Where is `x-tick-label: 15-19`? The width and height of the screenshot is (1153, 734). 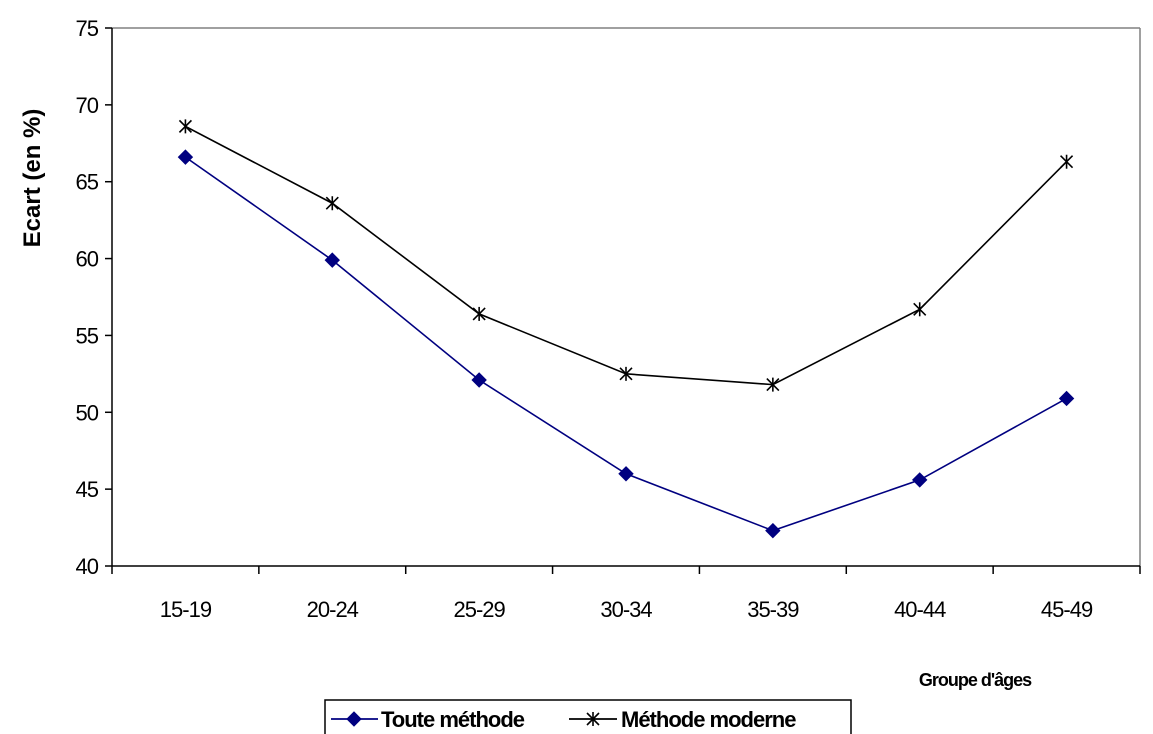 x-tick-label: 15-19 is located at coordinates (186, 609).